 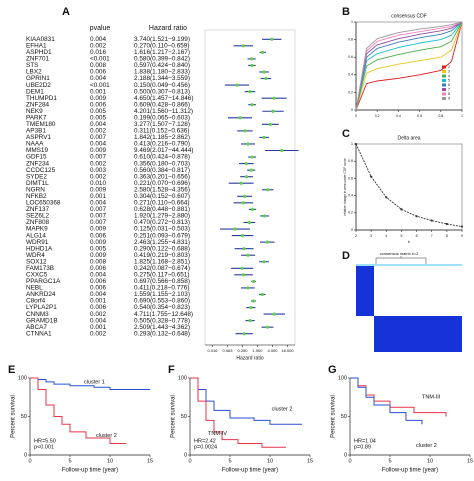 I want to click on x-axis-title: Hazard ratio, so click(x=249, y=358).